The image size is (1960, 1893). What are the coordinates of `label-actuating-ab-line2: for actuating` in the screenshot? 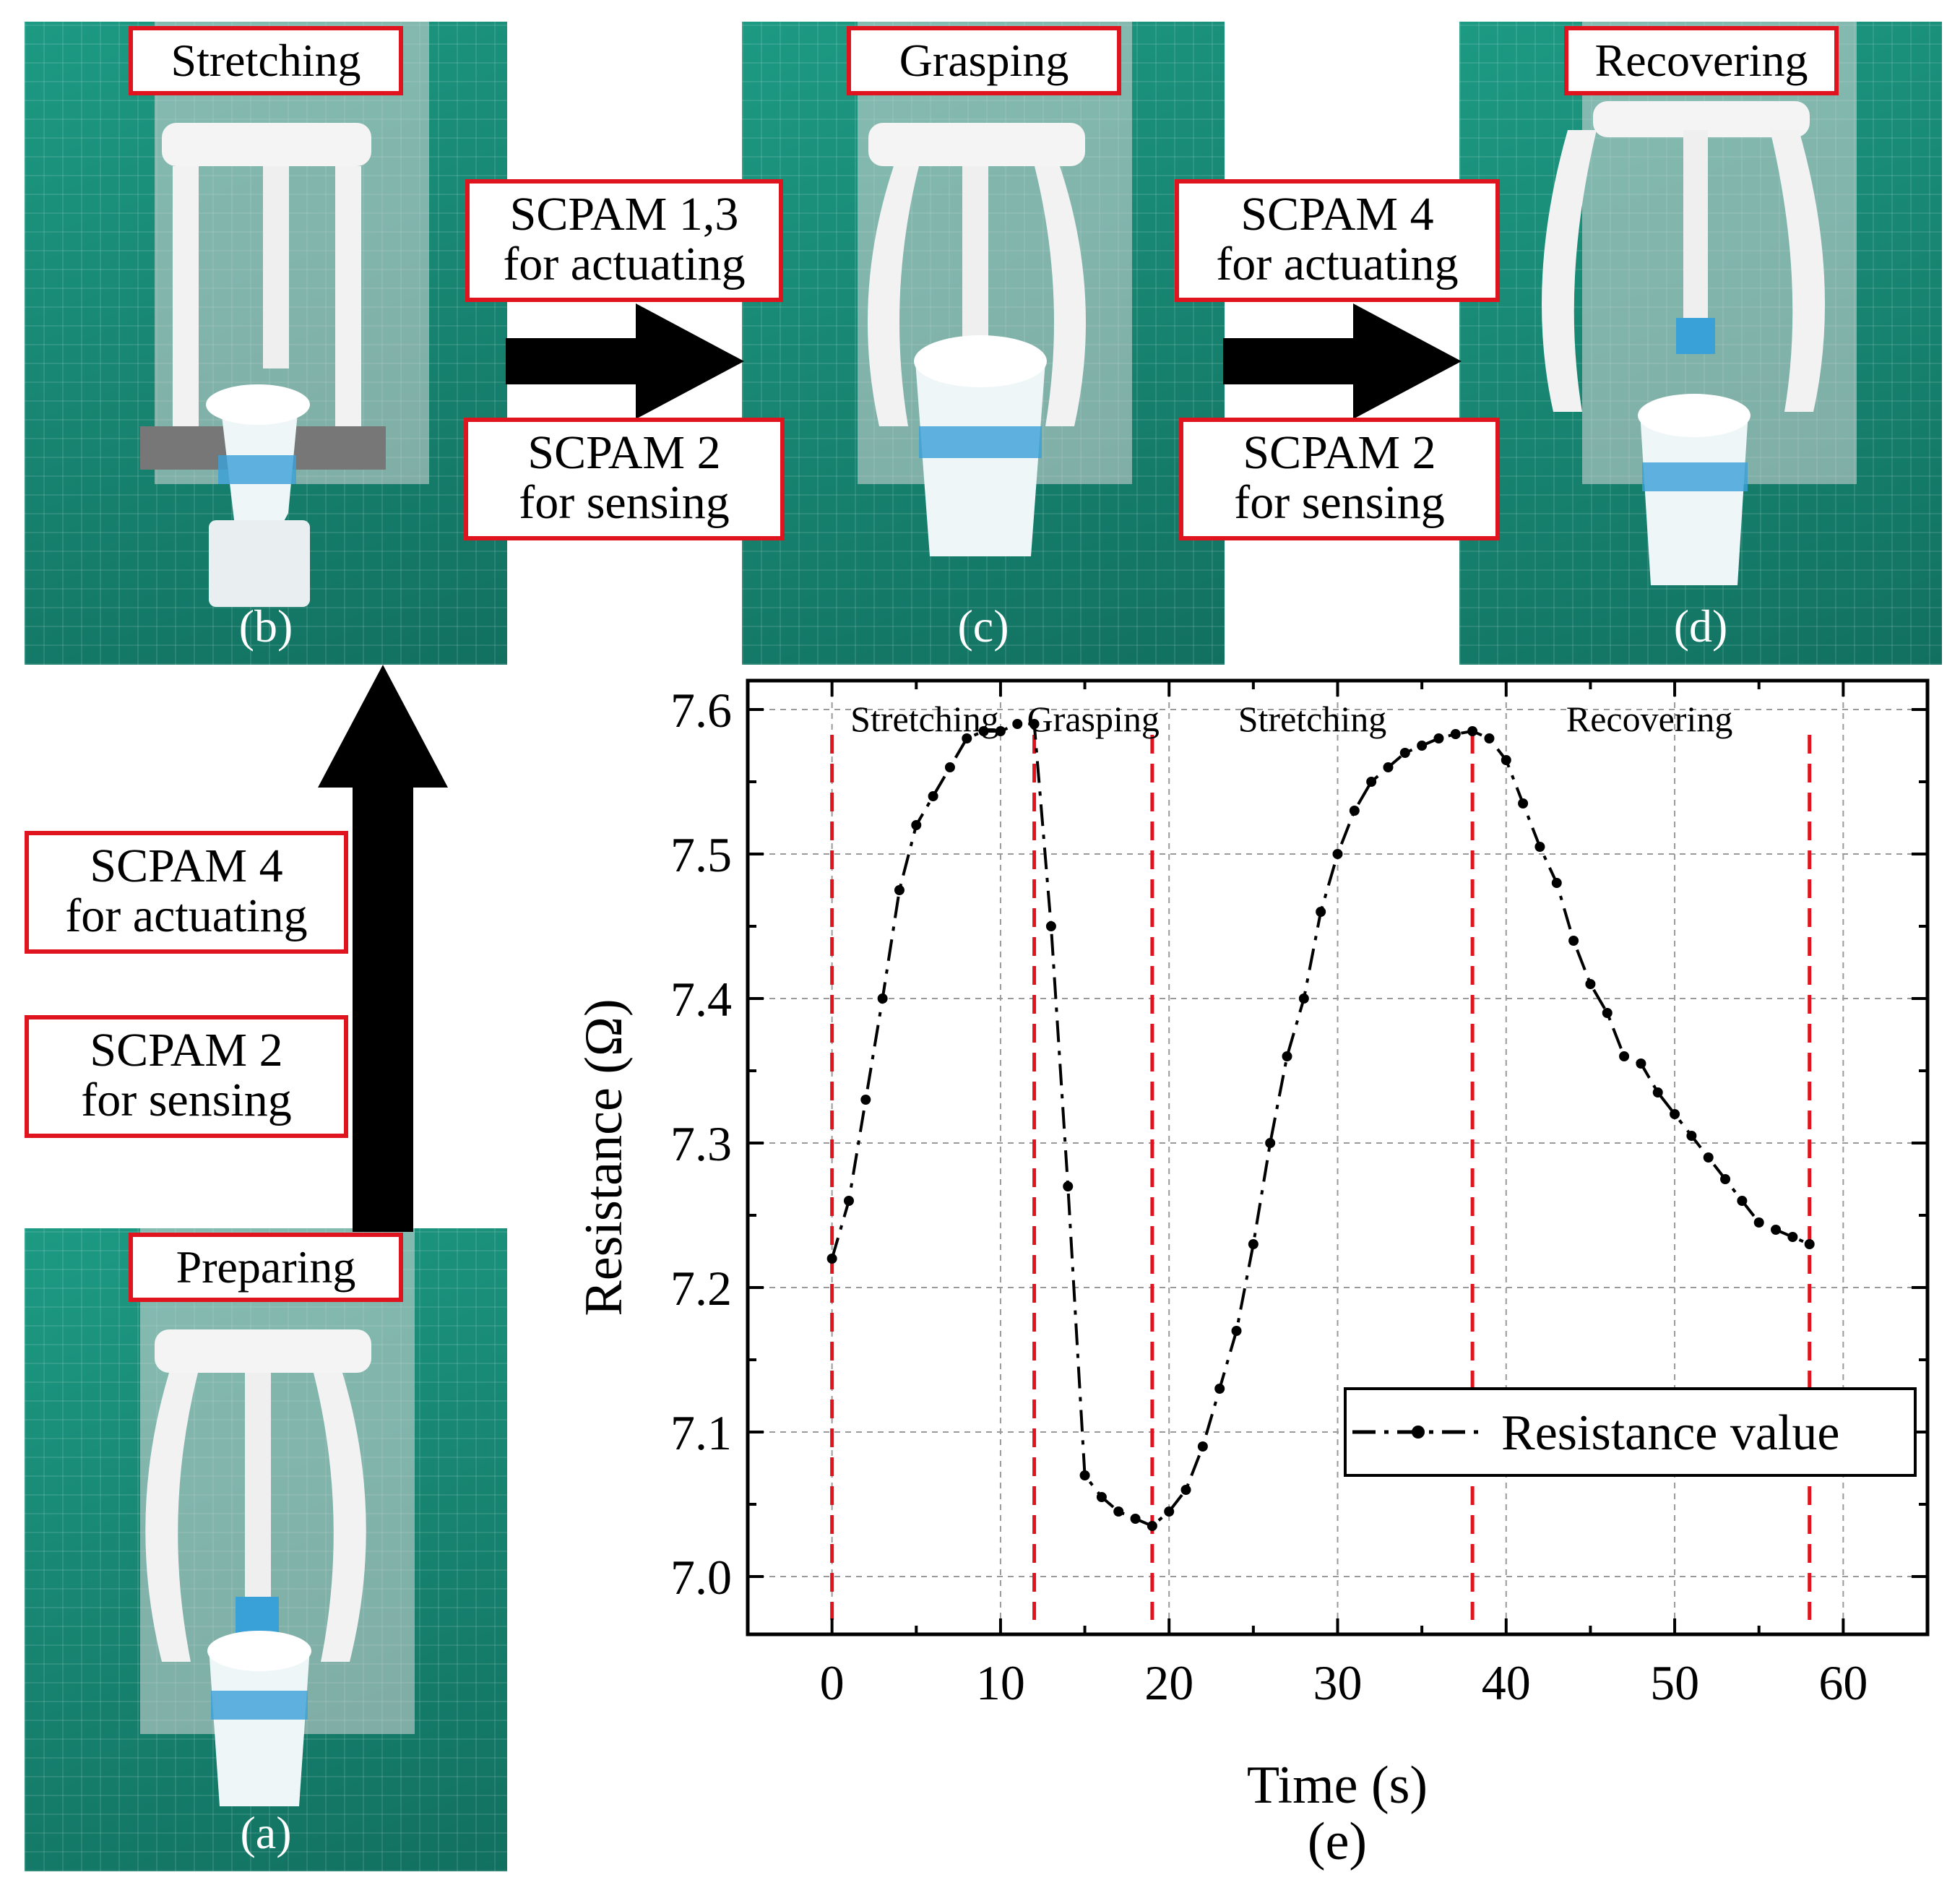 It's located at (186, 916).